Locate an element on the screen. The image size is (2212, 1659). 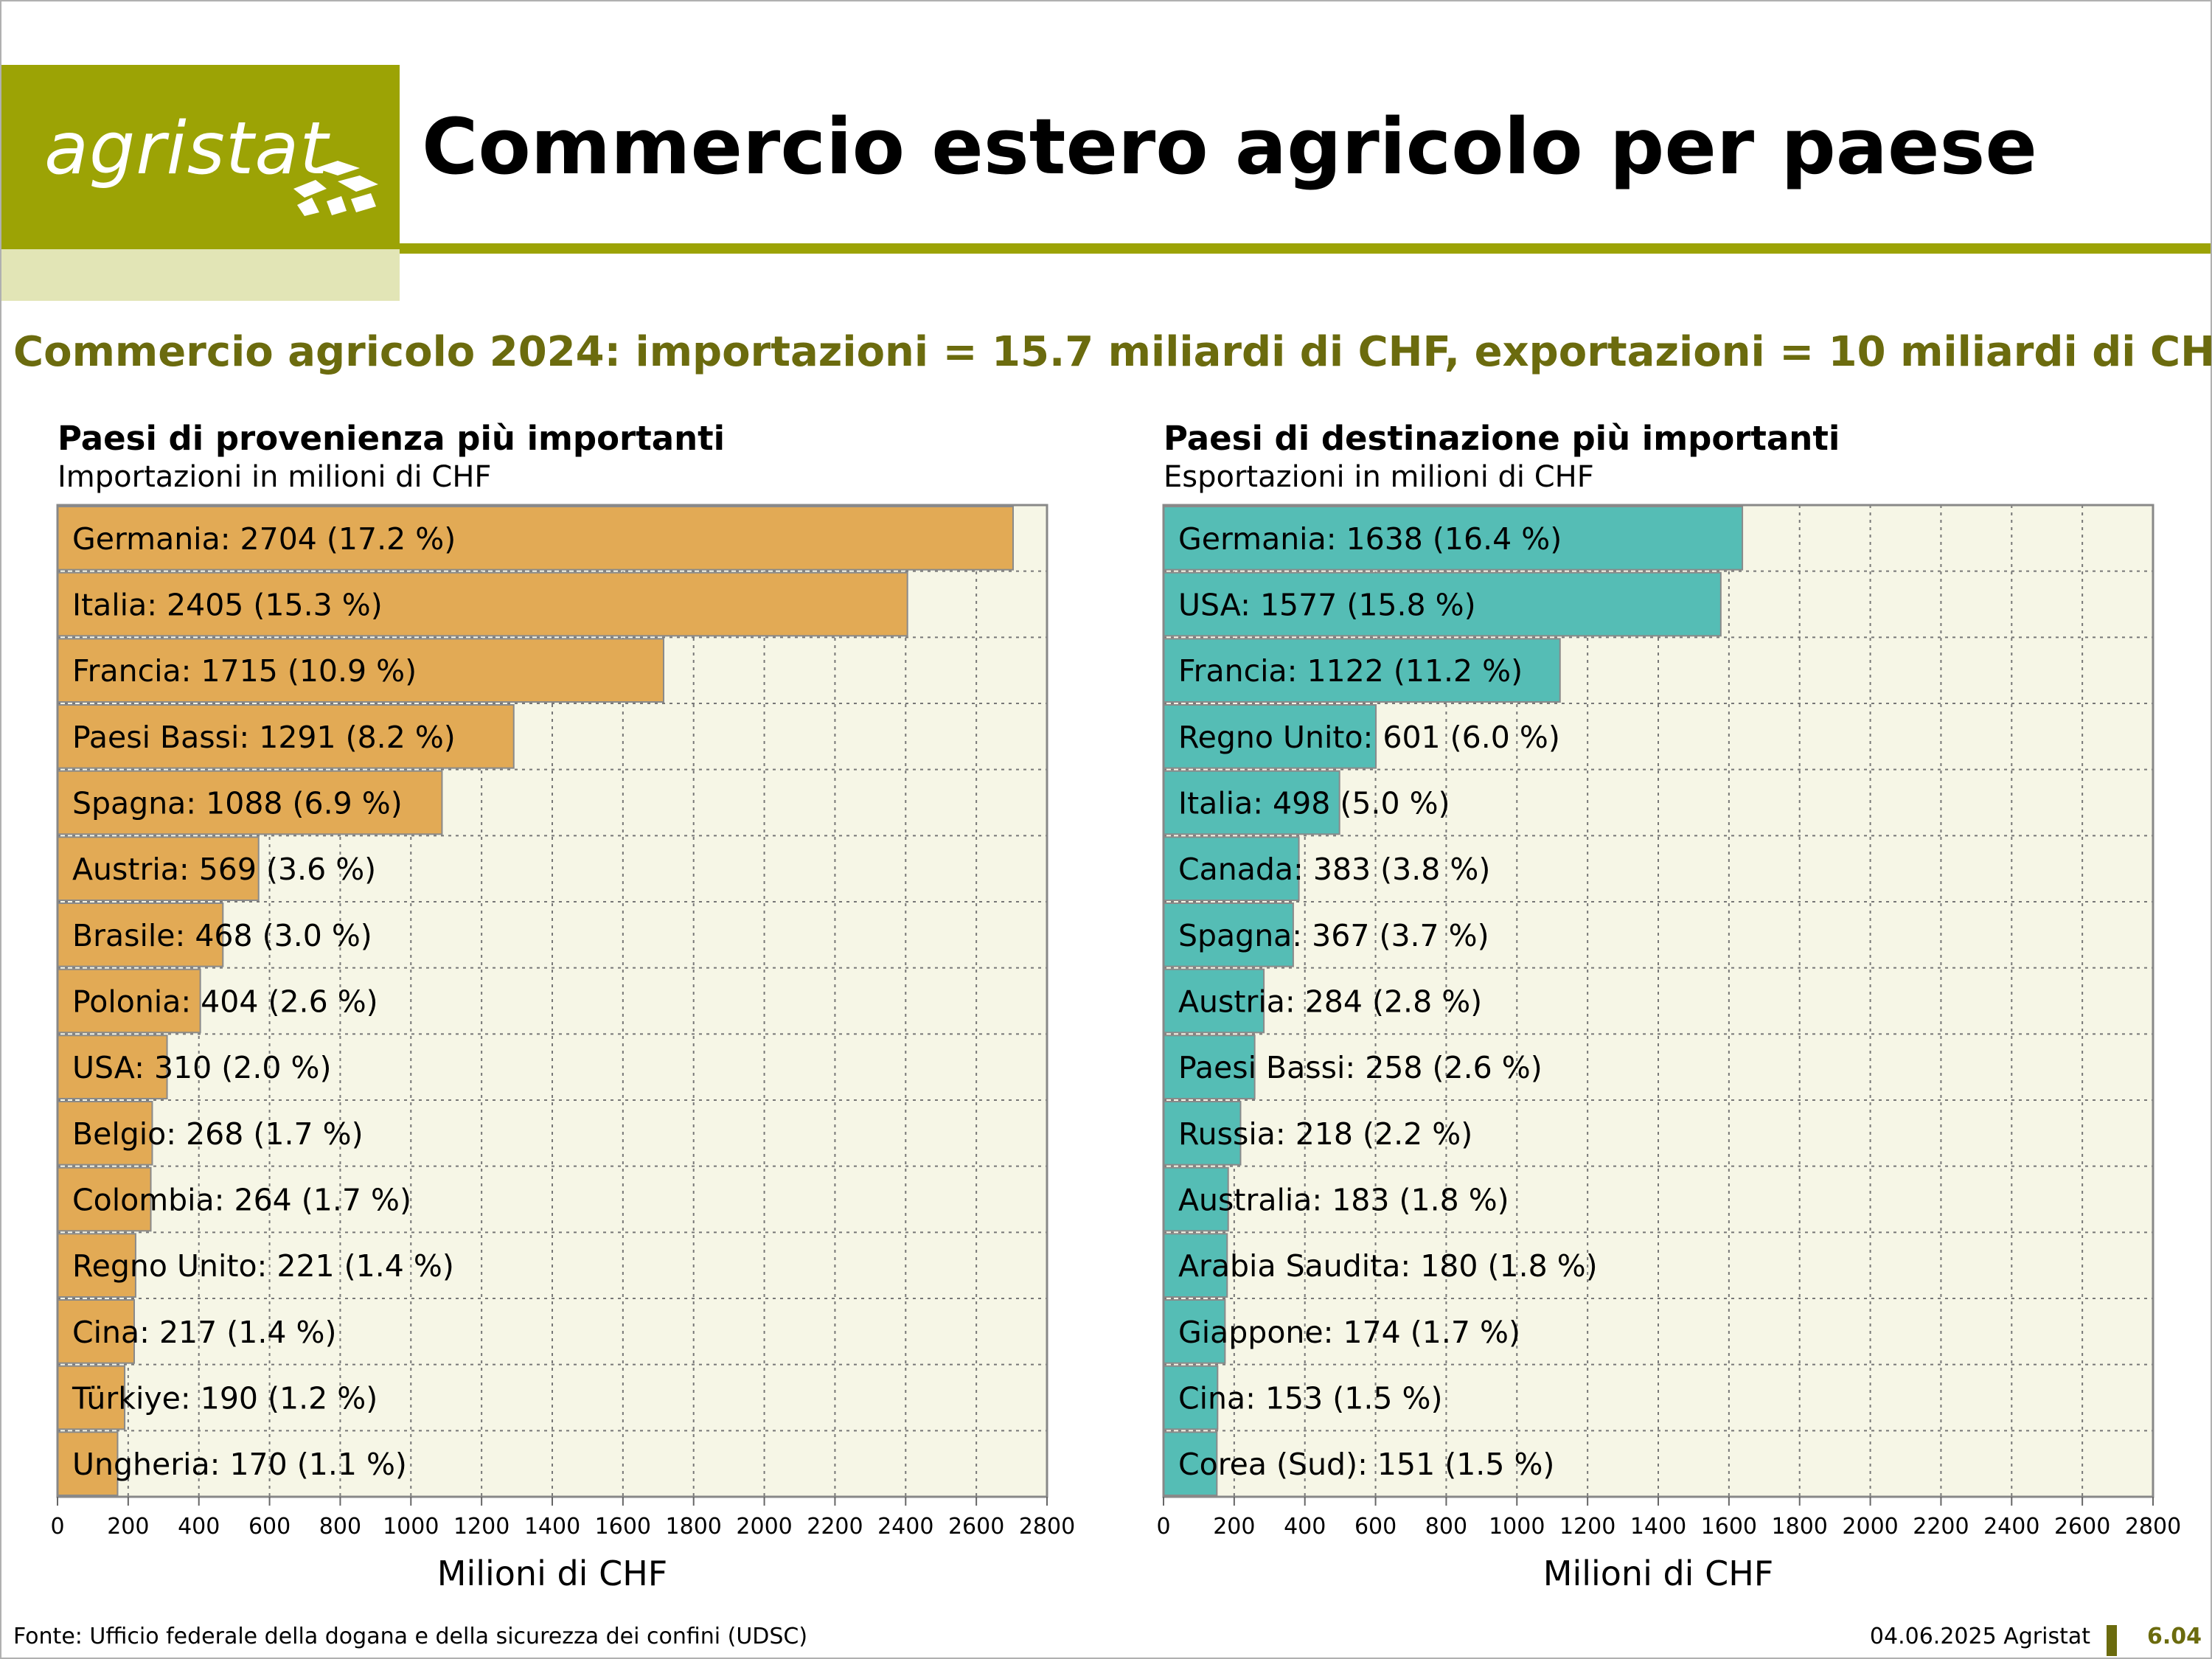
logo-text: agristat is located at coordinates (186, 149).